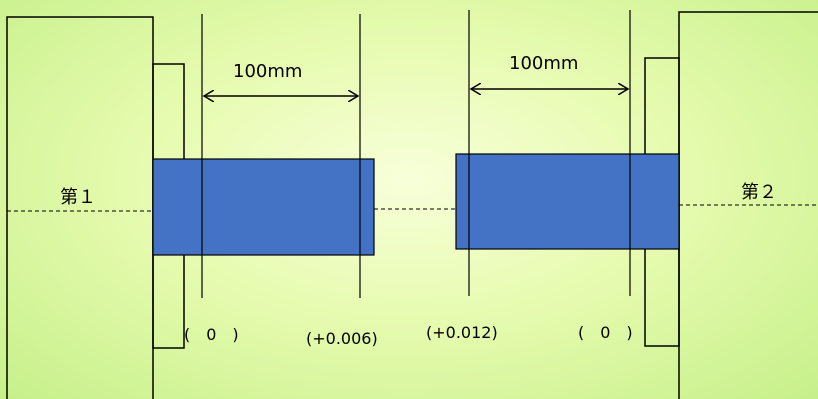  Describe the element at coordinates (605, 332) in the screenshot. I see `reading-label-4: ( 0 )` at that location.